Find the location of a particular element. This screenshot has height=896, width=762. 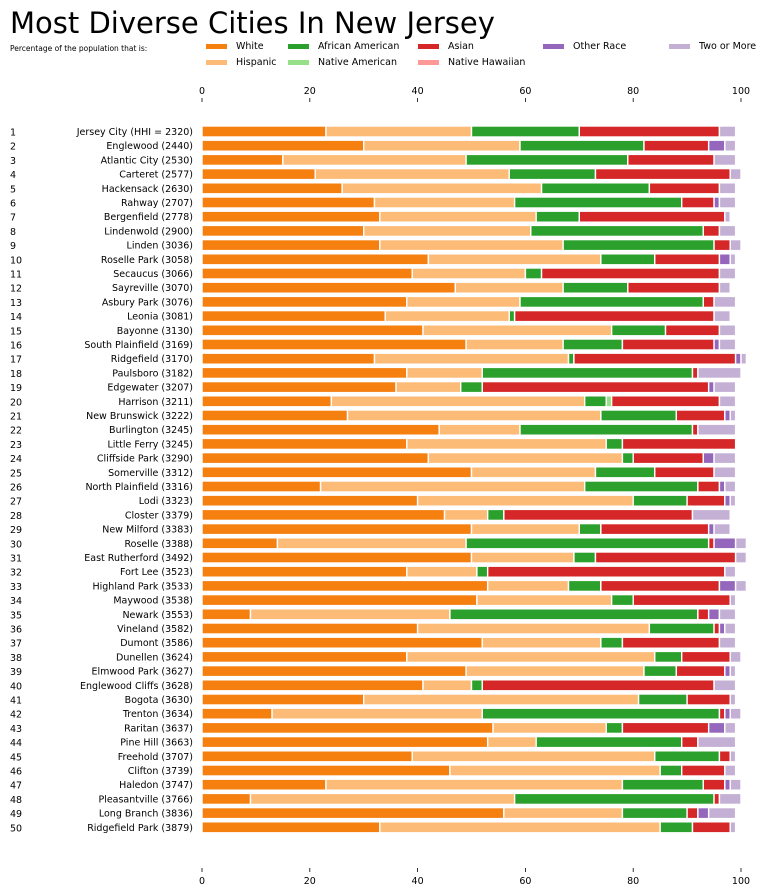

row-rank-number: 6 is located at coordinates (13, 204).